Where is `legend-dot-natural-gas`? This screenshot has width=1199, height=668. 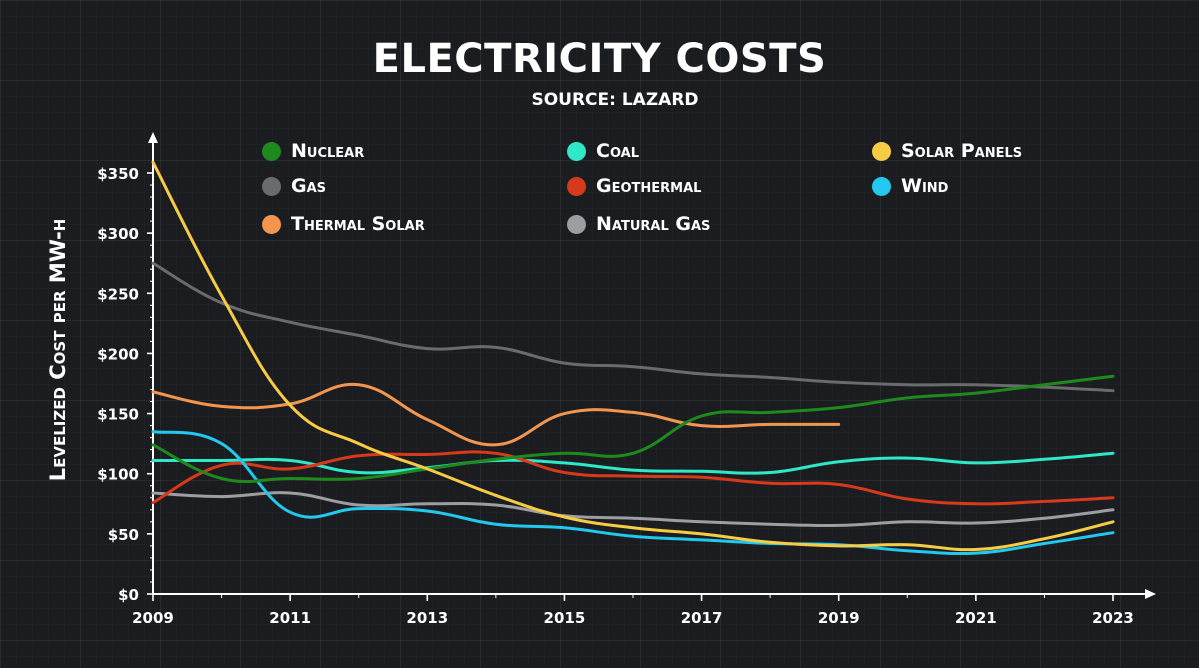
legend-dot-natural-gas is located at coordinates (576, 224).